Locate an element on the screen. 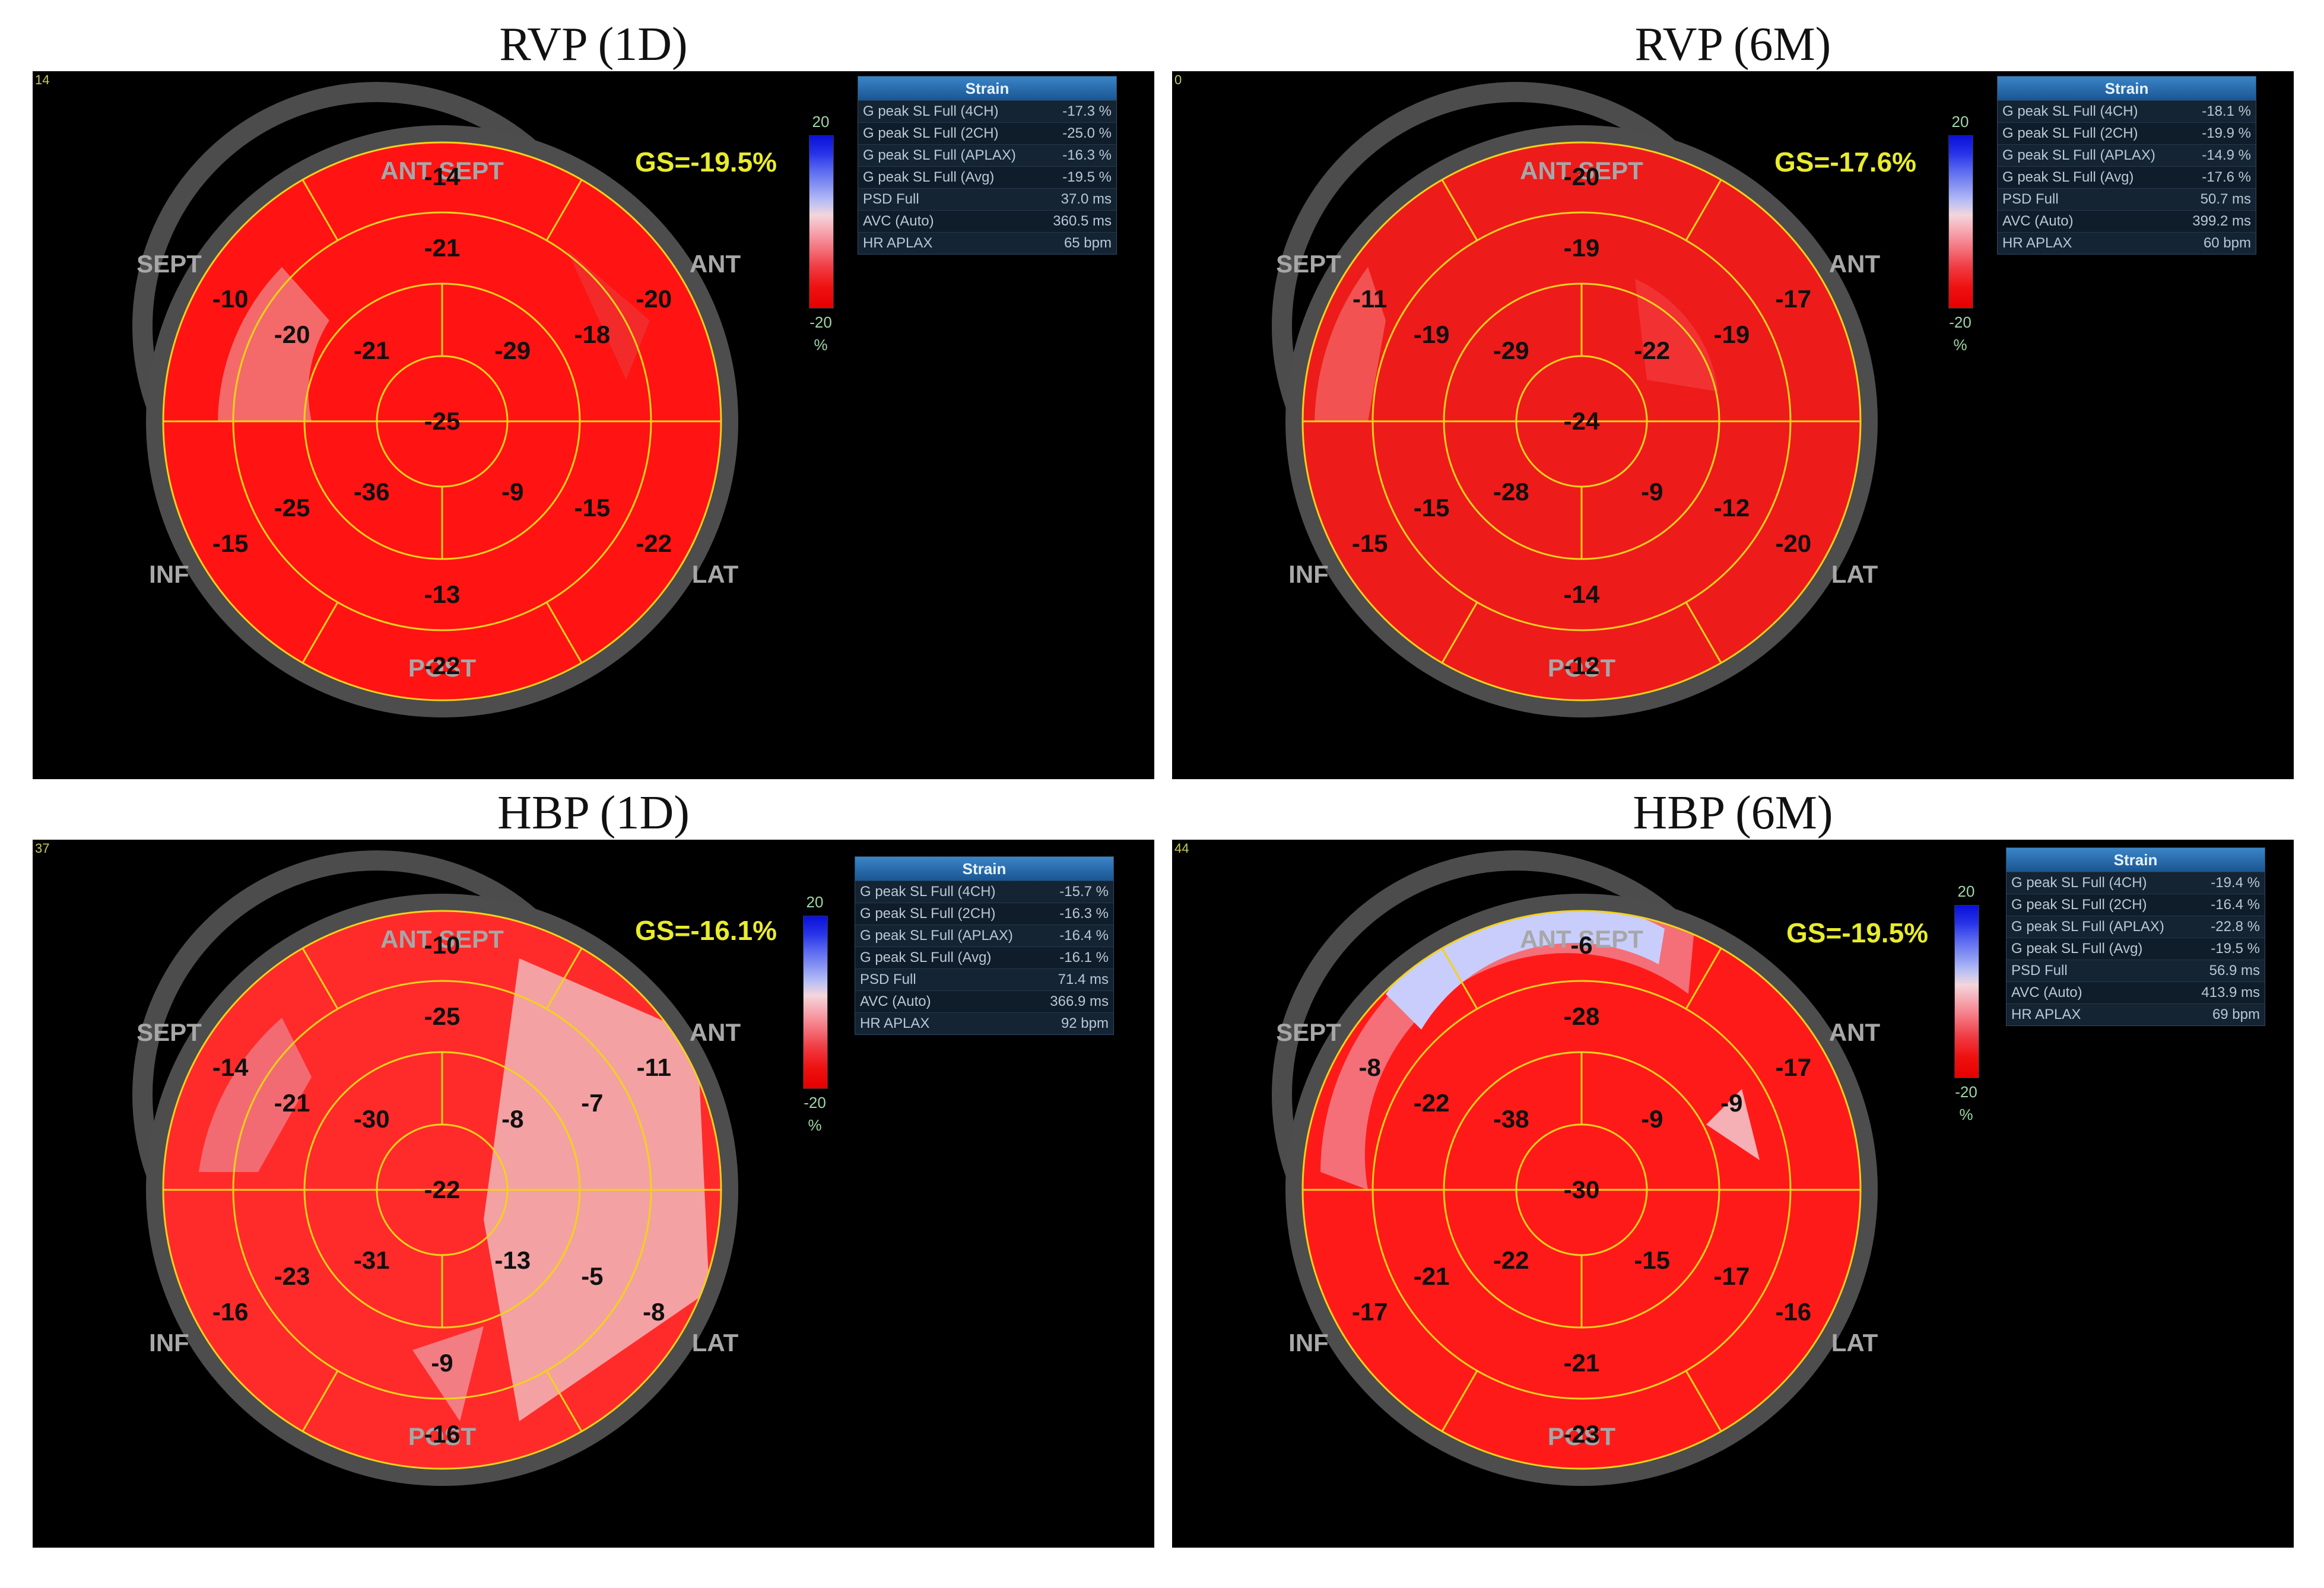  strain-row-label: G peak SL Full (Avg) is located at coordinates (2077, 949).